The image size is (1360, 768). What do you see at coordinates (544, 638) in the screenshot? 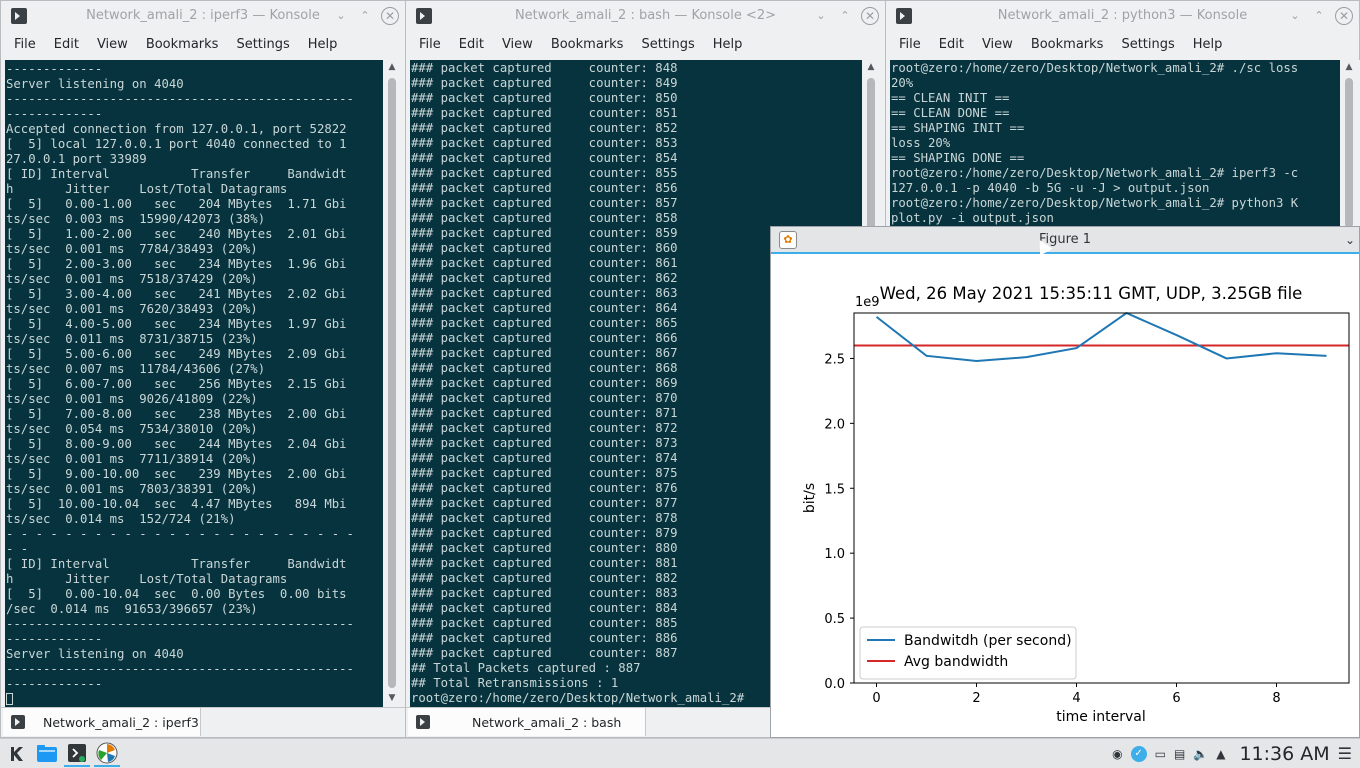
I see `terminal-line: ### packet captured counter: 886` at bounding box center [544, 638].